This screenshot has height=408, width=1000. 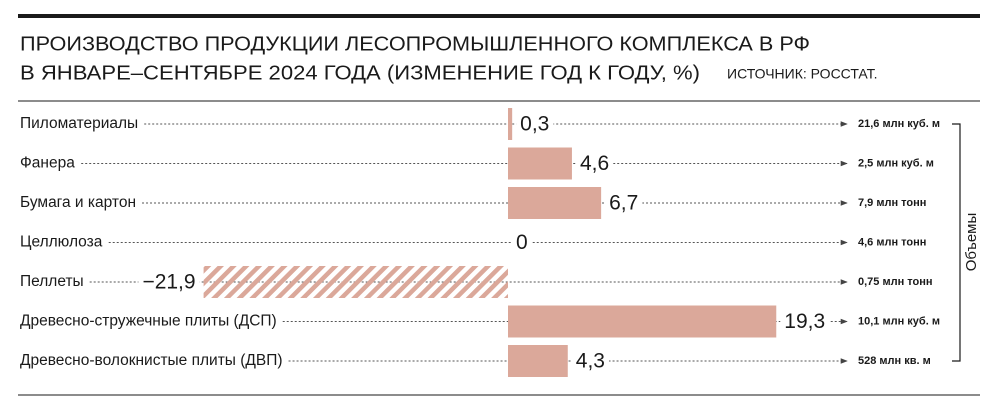 What do you see at coordinates (896, 163) in the screenshot?
I see `volume: 2,5 млн куб. м` at bounding box center [896, 163].